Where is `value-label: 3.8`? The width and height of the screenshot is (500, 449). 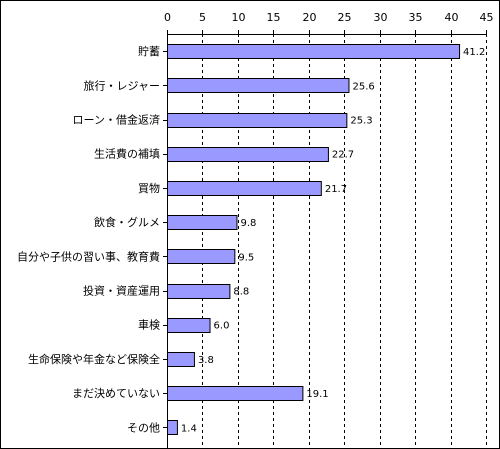
value-label: 3.8 is located at coordinates (206, 360).